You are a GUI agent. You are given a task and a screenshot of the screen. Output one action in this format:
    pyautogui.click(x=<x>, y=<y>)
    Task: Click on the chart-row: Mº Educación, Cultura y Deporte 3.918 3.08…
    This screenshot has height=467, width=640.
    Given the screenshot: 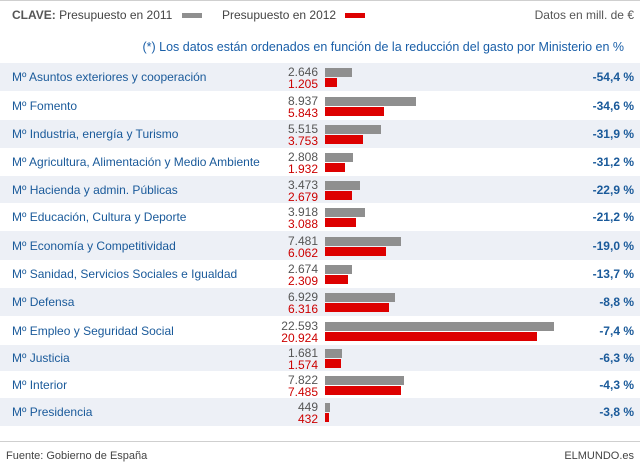 What is the action you would take?
    pyautogui.click(x=320, y=217)
    